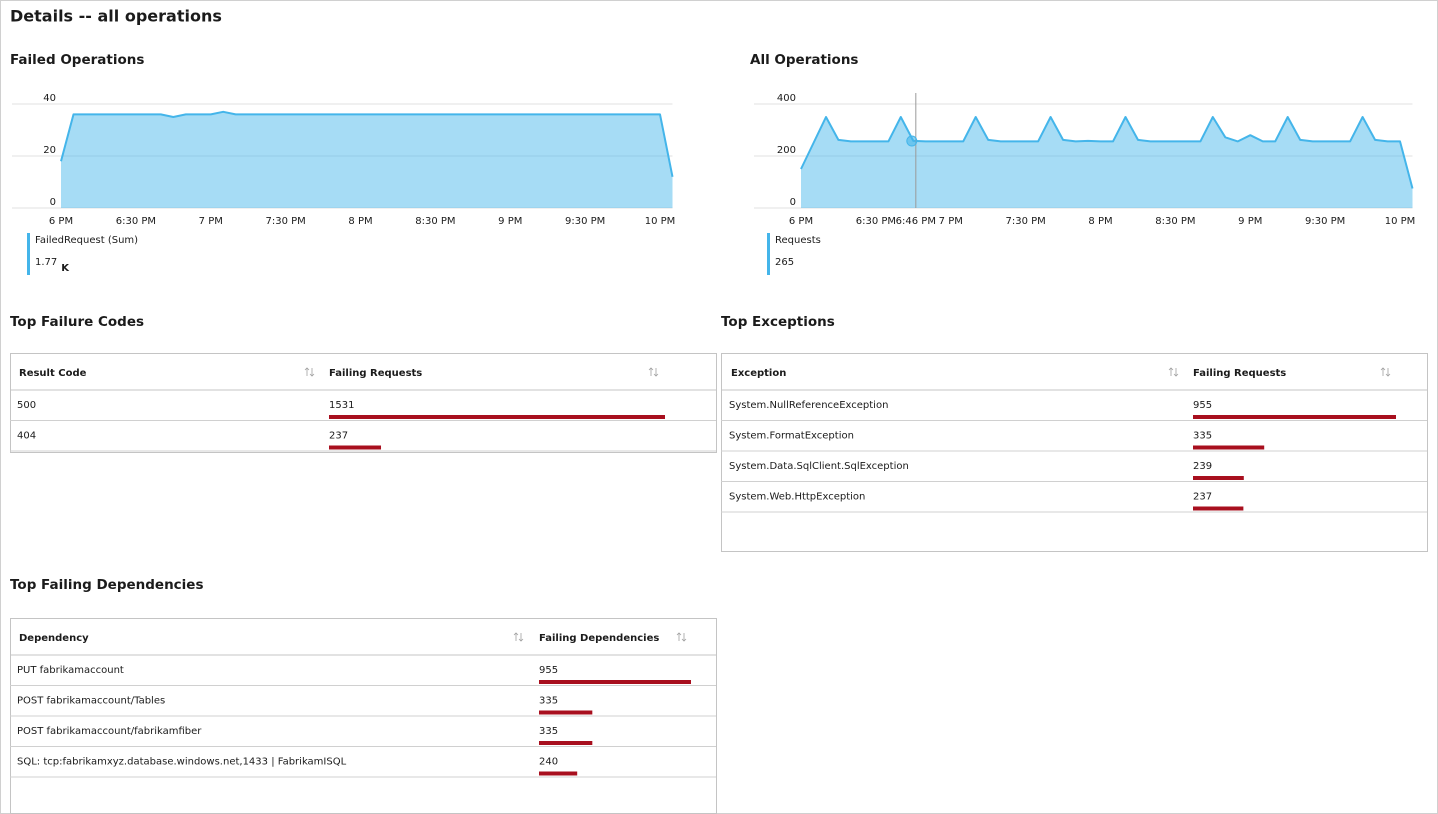  What do you see at coordinates (791, 436) in the screenshot?
I see `cell-text: System.FormatException` at bounding box center [791, 436].